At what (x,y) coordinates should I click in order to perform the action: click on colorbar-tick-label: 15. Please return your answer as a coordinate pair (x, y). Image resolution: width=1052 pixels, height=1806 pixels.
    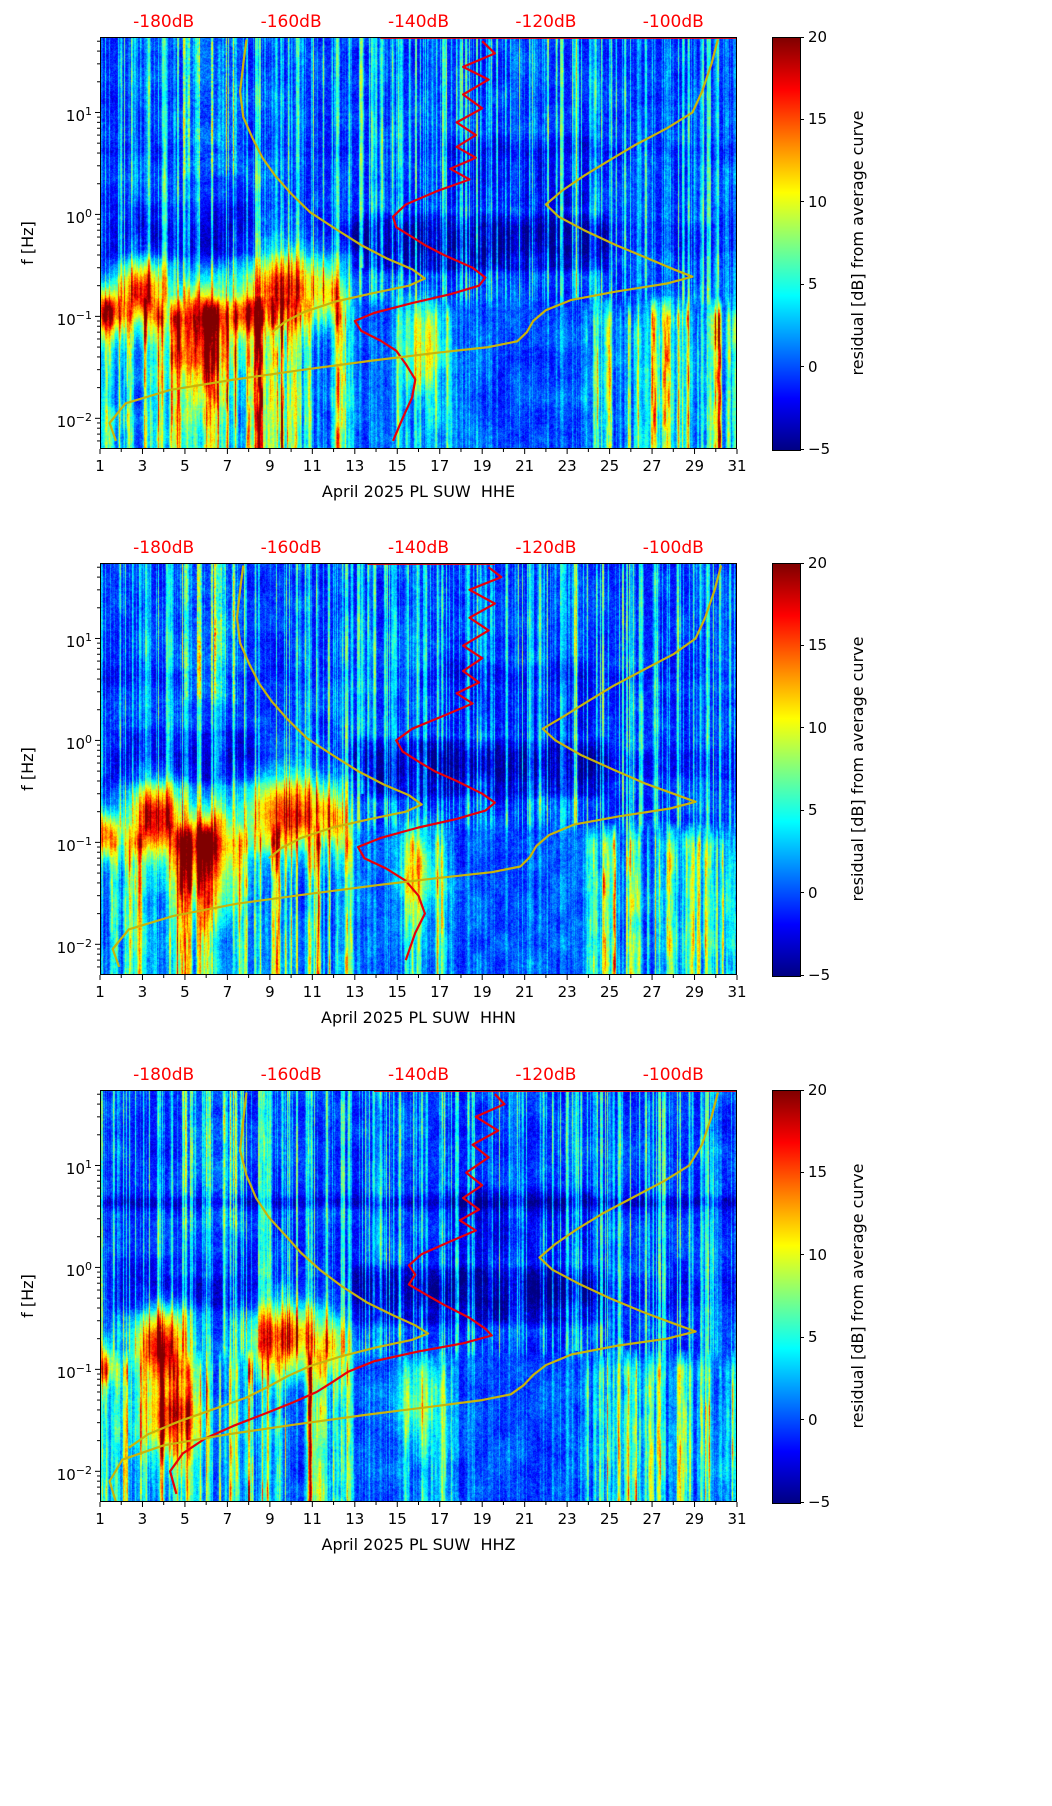
    Looking at the image, I should click on (818, 645).